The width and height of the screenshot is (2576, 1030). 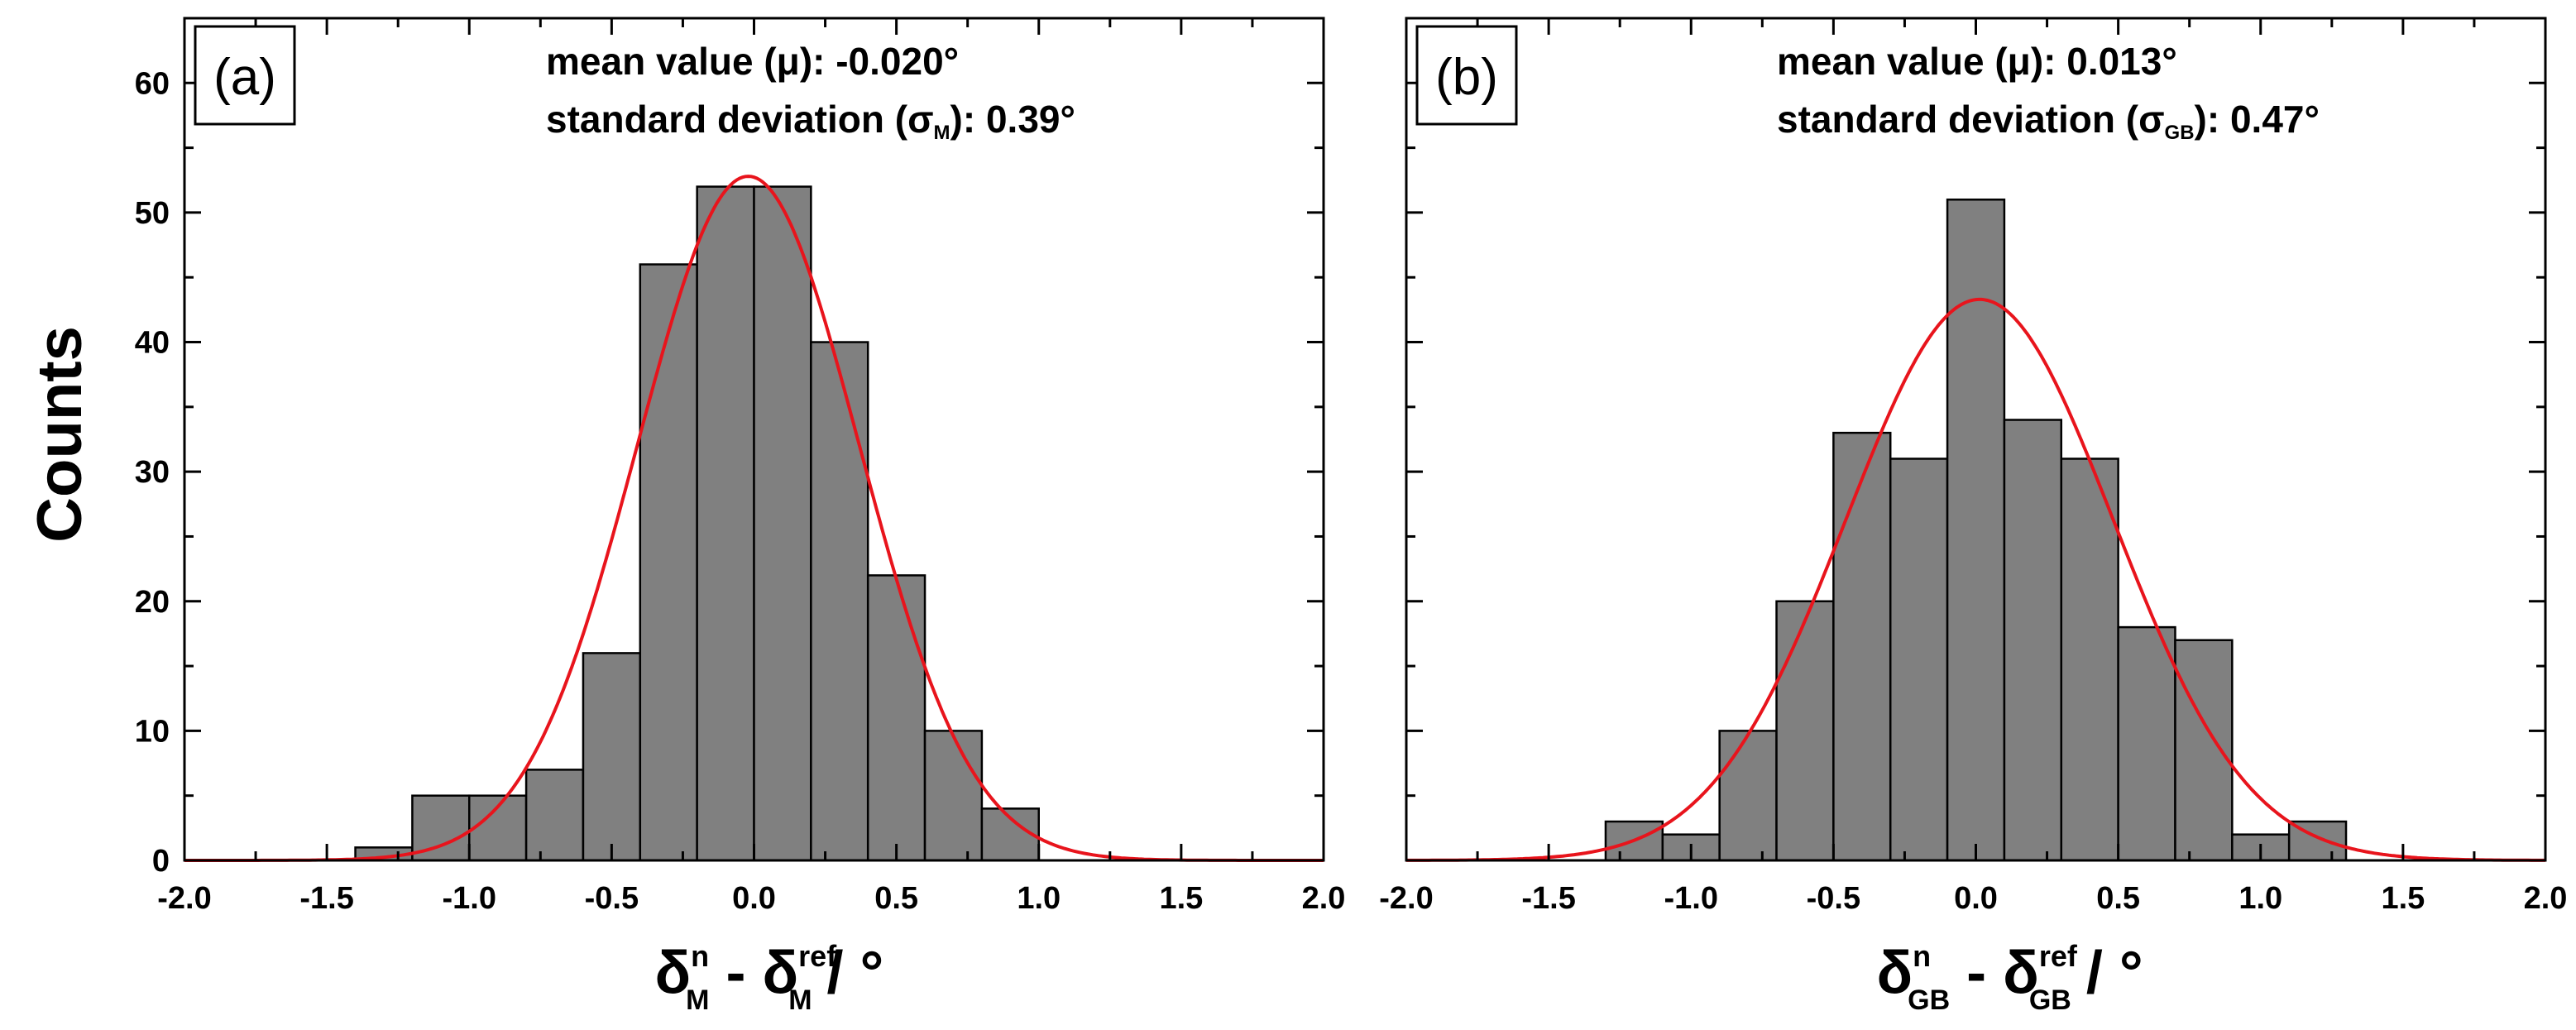 What do you see at coordinates (153, 731) in the screenshot?
I see `y-tick-label-1: 10` at bounding box center [153, 731].